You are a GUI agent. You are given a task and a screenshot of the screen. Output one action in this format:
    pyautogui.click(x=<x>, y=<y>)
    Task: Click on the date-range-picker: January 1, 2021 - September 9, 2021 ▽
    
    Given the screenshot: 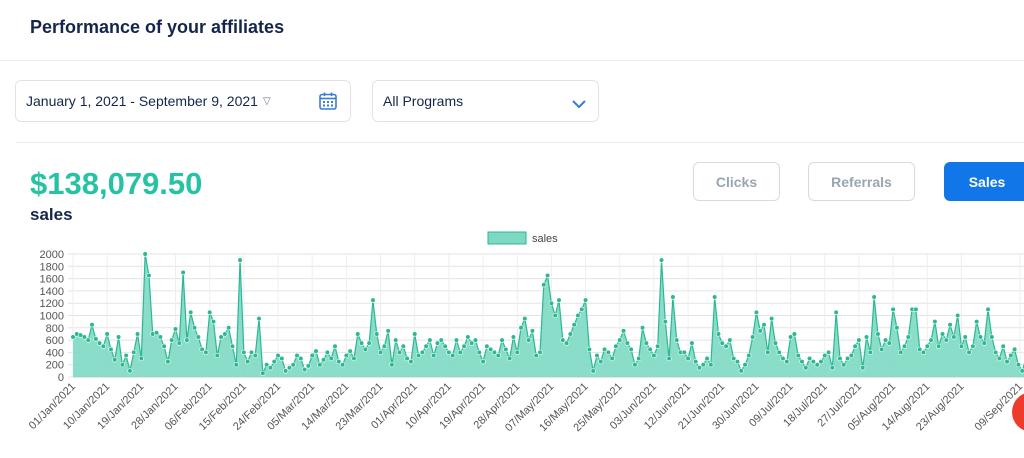 What is the action you would take?
    pyautogui.click(x=183, y=101)
    